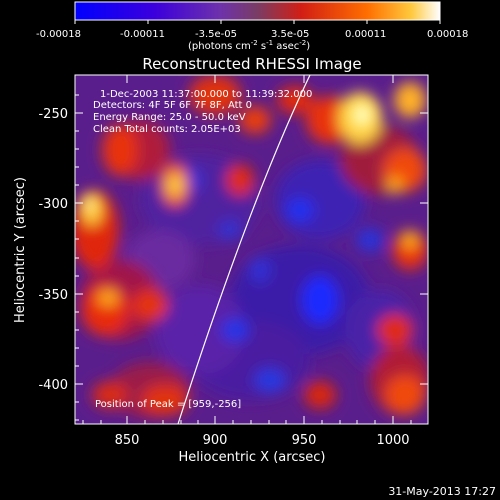  I want to click on x-tick-label: 950, so click(304, 440).